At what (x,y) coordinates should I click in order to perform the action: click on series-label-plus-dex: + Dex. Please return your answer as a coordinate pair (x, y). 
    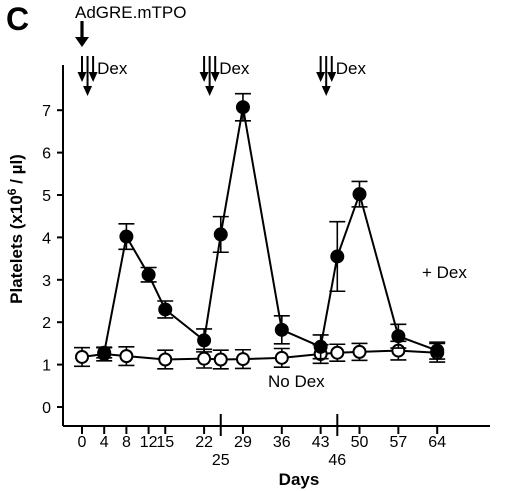
    Looking at the image, I should click on (444, 272).